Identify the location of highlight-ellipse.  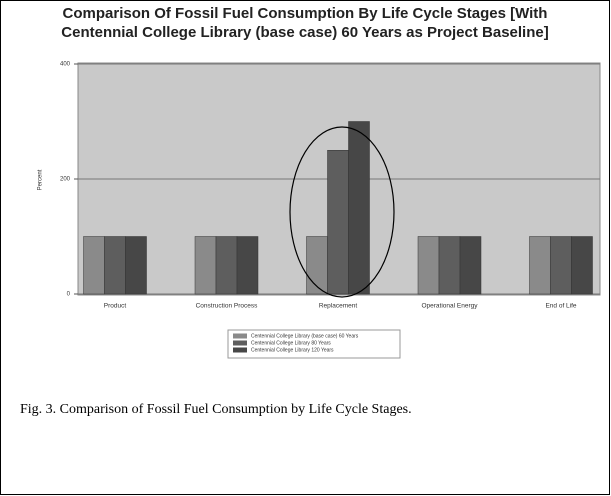
(342, 212).